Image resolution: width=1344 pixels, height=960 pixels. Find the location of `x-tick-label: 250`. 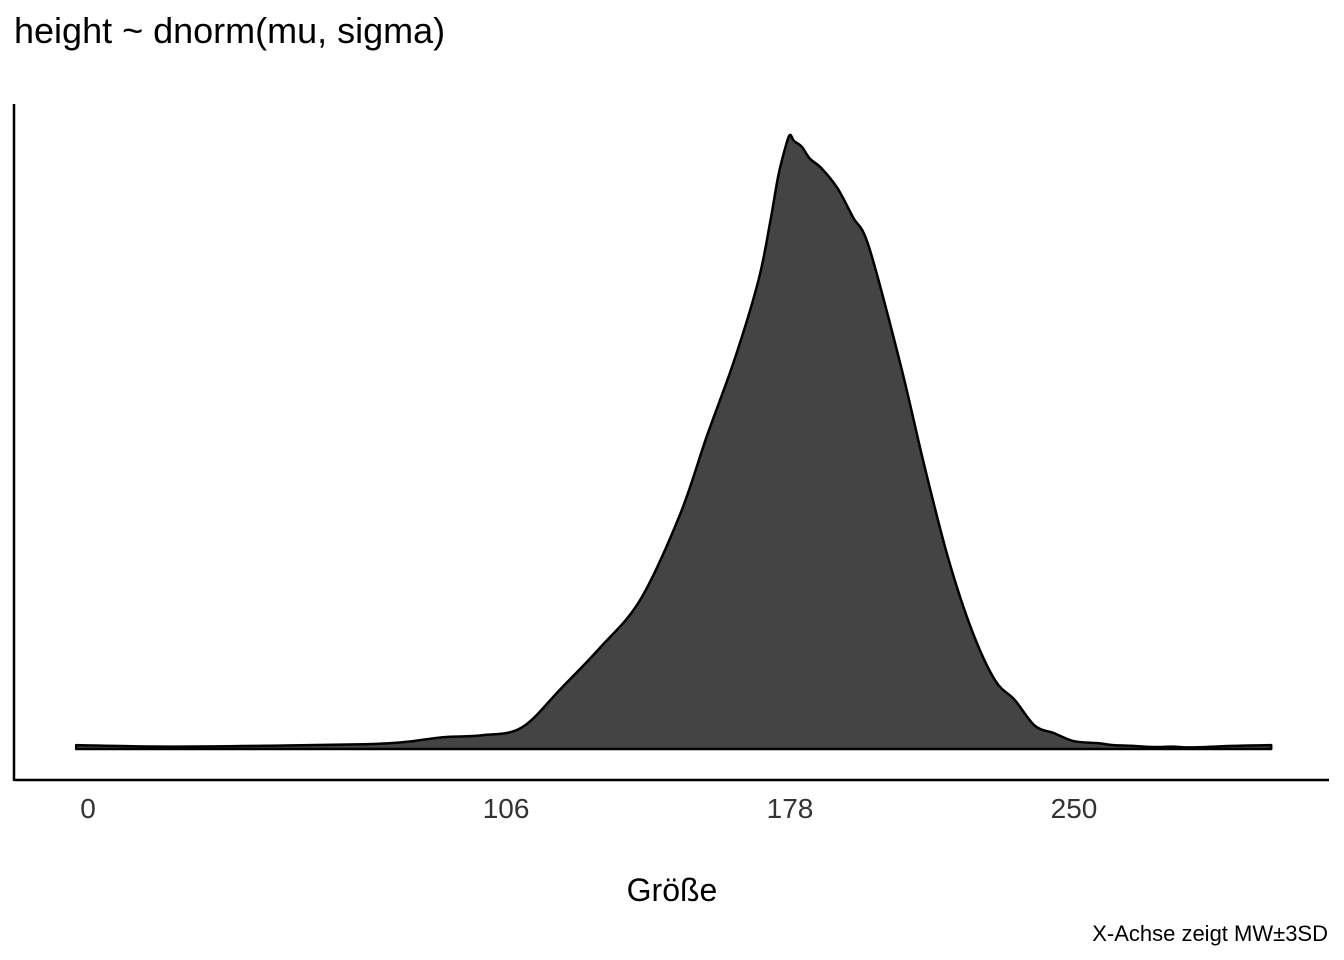

x-tick-label: 250 is located at coordinates (1074, 808).